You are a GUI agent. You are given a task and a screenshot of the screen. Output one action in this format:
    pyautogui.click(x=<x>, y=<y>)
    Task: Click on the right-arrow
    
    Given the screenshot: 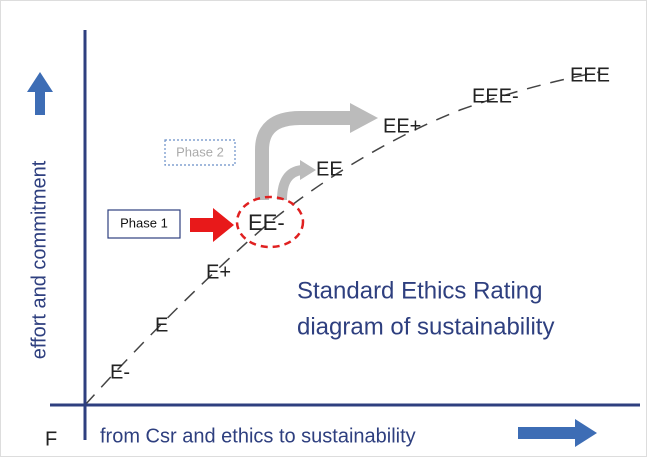 What is the action you would take?
    pyautogui.click(x=557, y=433)
    